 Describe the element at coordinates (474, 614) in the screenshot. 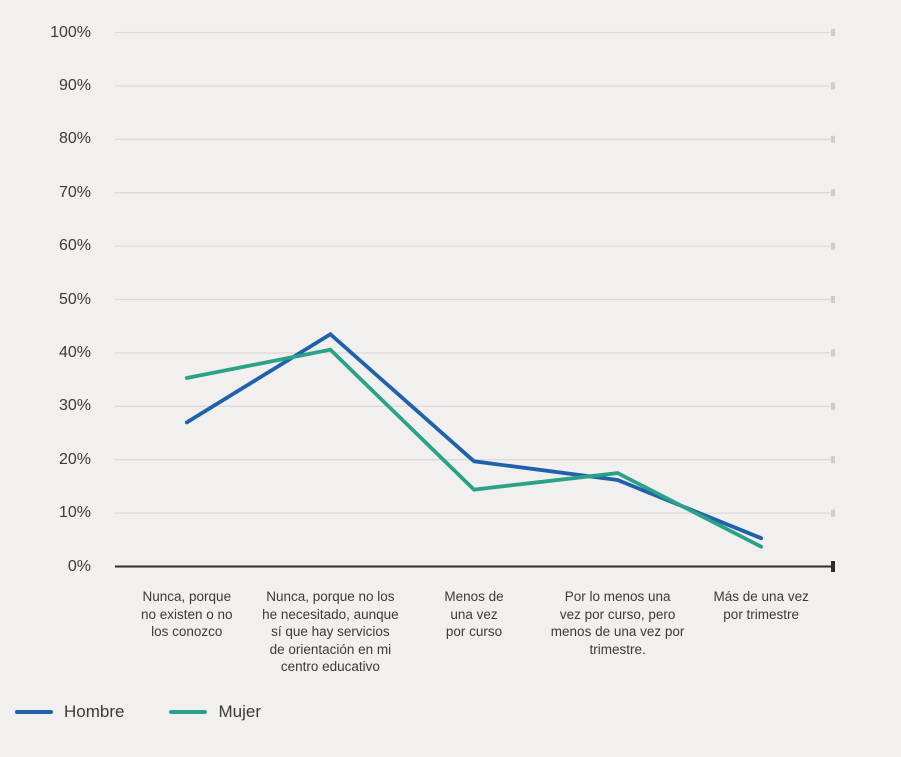

I see `x-axis-category-label: Menos de una vez por curso` at that location.